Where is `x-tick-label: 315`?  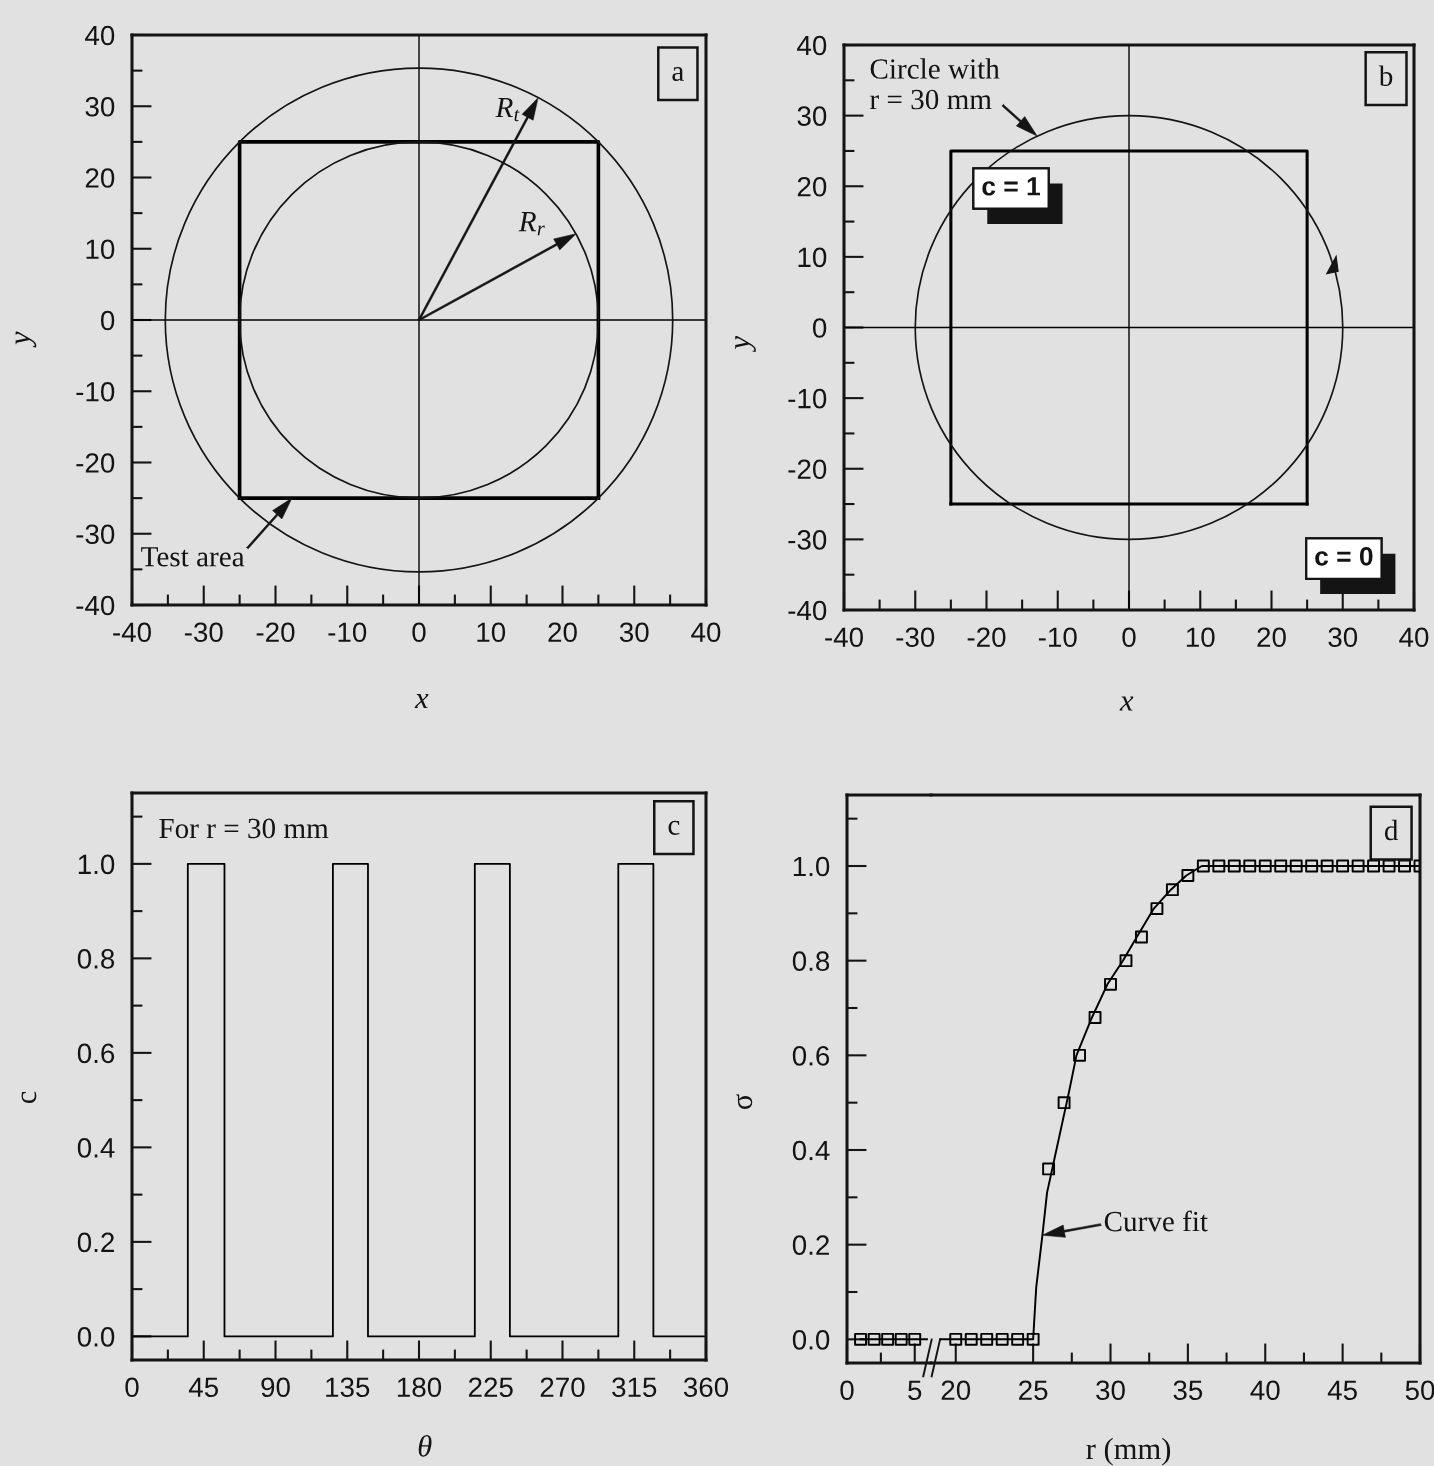
x-tick-label: 315 is located at coordinates (634, 1387).